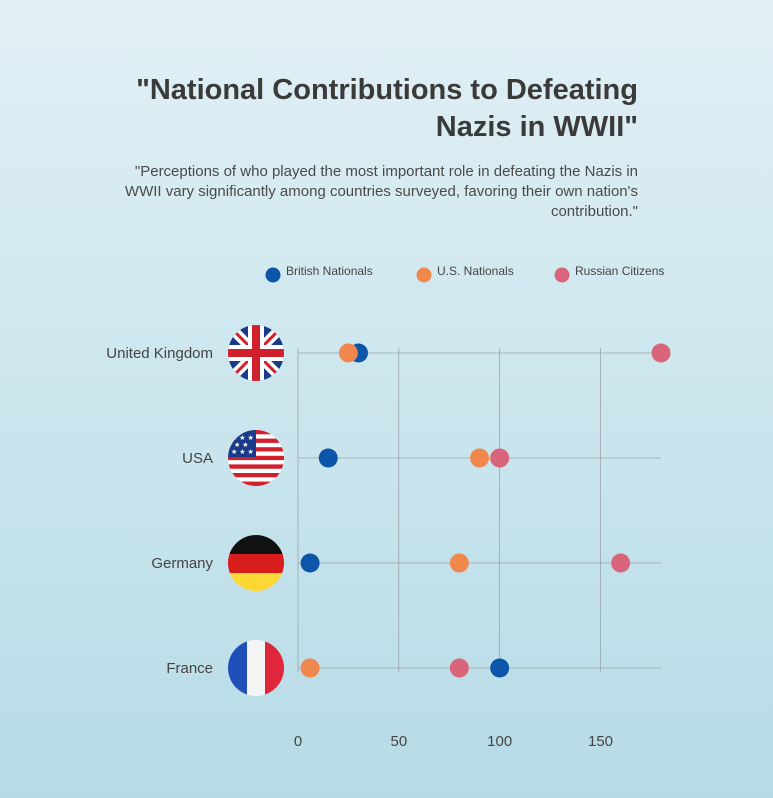 This screenshot has width=773, height=798. What do you see at coordinates (398, 741) in the screenshot?
I see `x-tick-label: 50` at bounding box center [398, 741].